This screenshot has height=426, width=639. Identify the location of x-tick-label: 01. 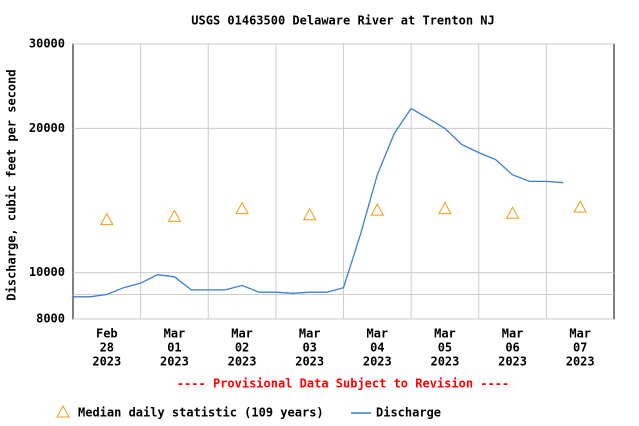
(174, 348).